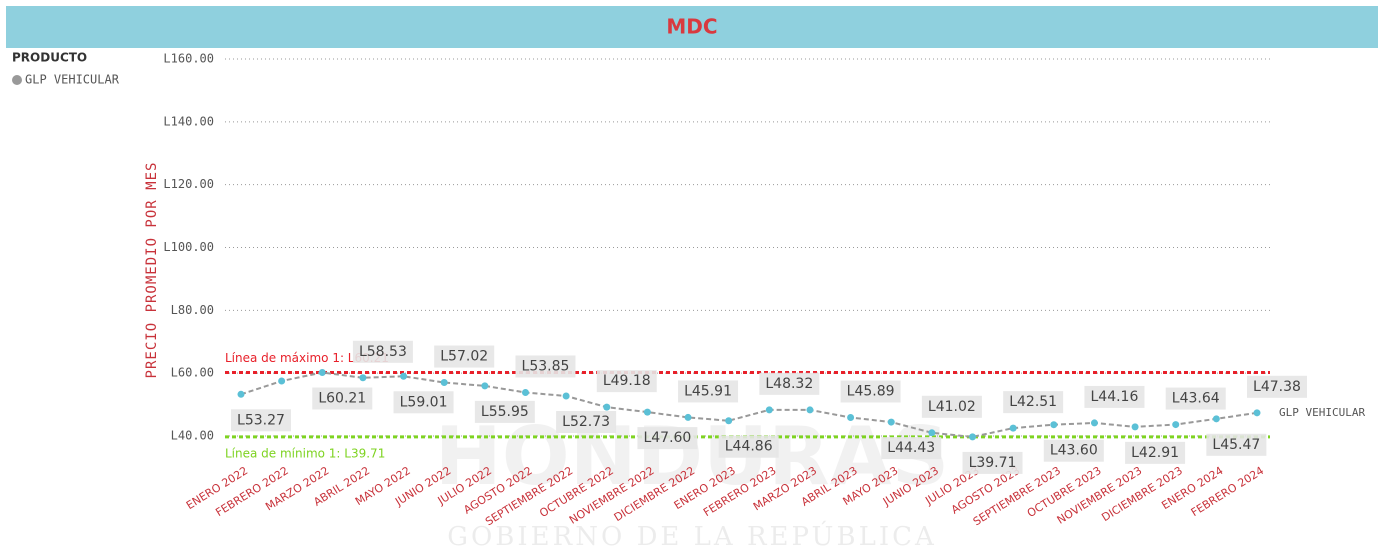 Image resolution: width=1384 pixels, height=553 pixels. What do you see at coordinates (152, 270) in the screenshot?
I see `y-axis-title: PRECIO PROMEDIO POR MES` at bounding box center [152, 270].